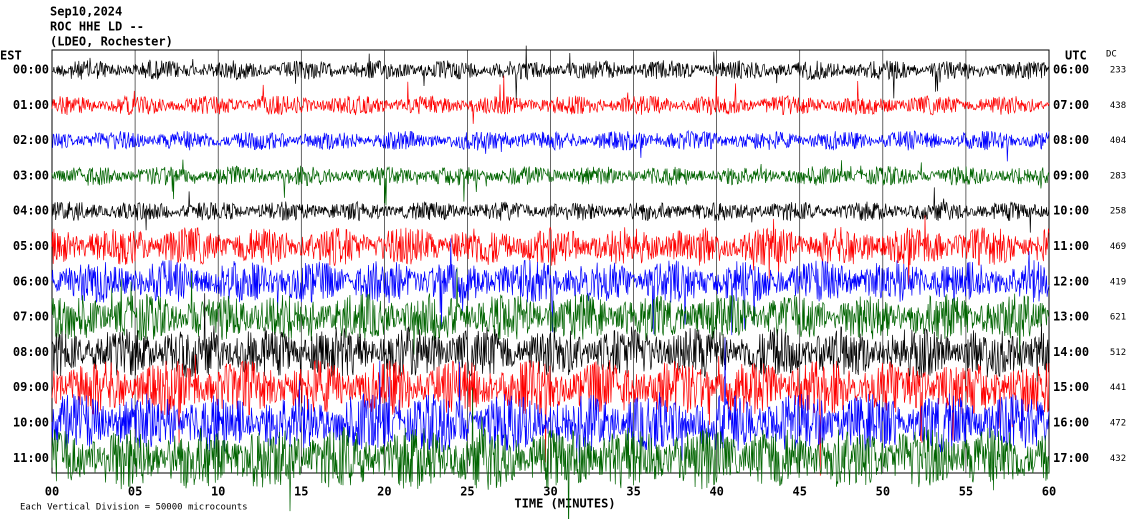 The height and width of the screenshot is (519, 1130). What do you see at coordinates (1076, 56) in the screenshot?
I see `right-axis-label: UTC` at bounding box center [1076, 56].